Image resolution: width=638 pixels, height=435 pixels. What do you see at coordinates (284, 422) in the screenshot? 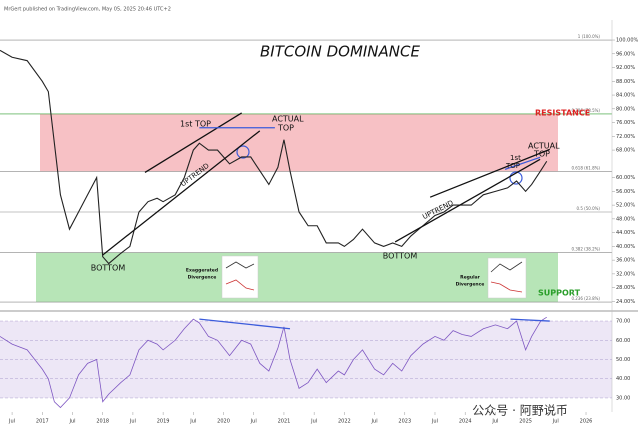
I see `x-tick-label: 2021` at bounding box center [284, 422].